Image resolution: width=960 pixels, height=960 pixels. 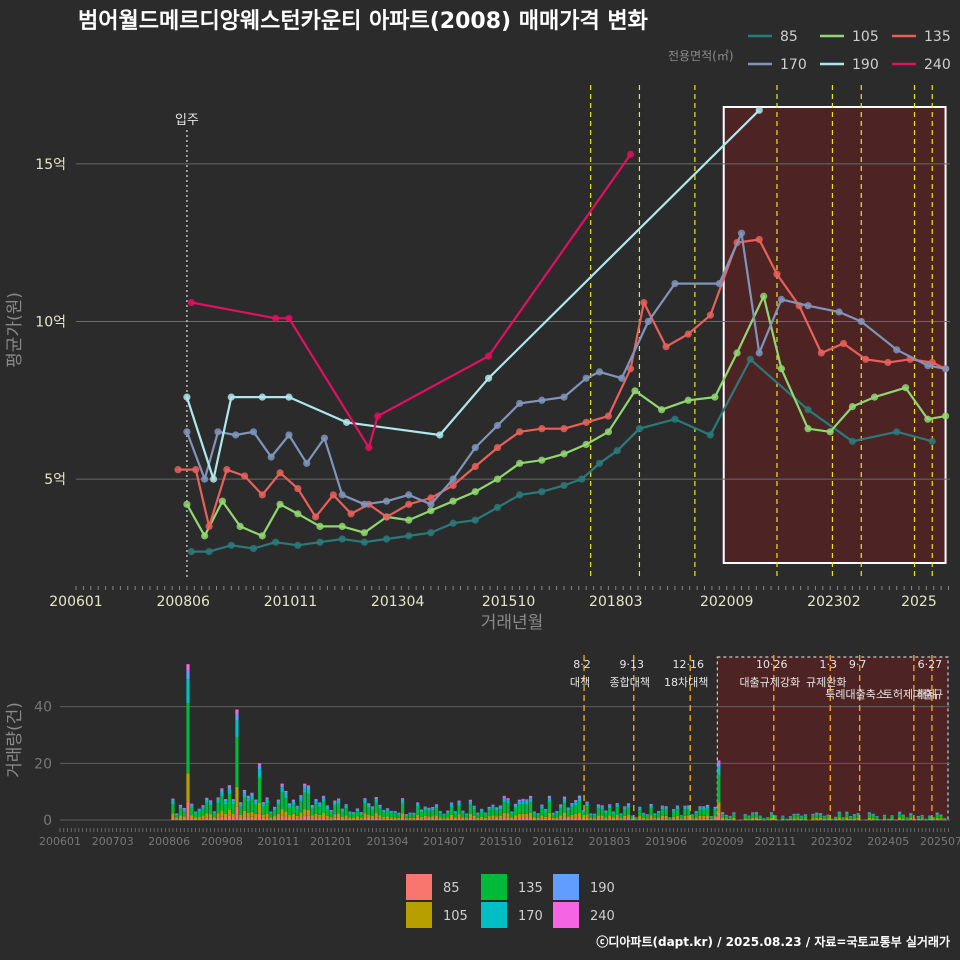 What do you see at coordinates (686, 682) in the screenshot?
I see `policy-annotation-text: 18차대책` at bounding box center [686, 682].